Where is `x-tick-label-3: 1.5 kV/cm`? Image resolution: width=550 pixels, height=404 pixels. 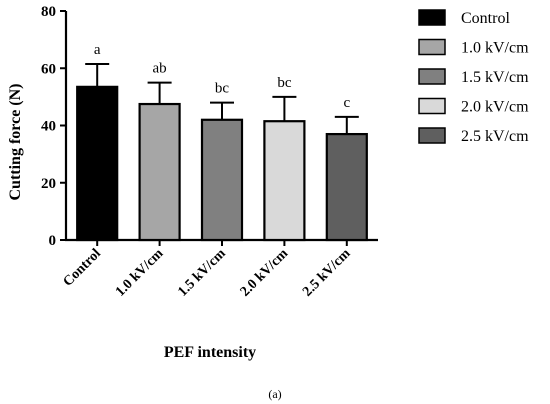 x-tick-label-3: 1.5 kV/cm is located at coordinates (202, 273).